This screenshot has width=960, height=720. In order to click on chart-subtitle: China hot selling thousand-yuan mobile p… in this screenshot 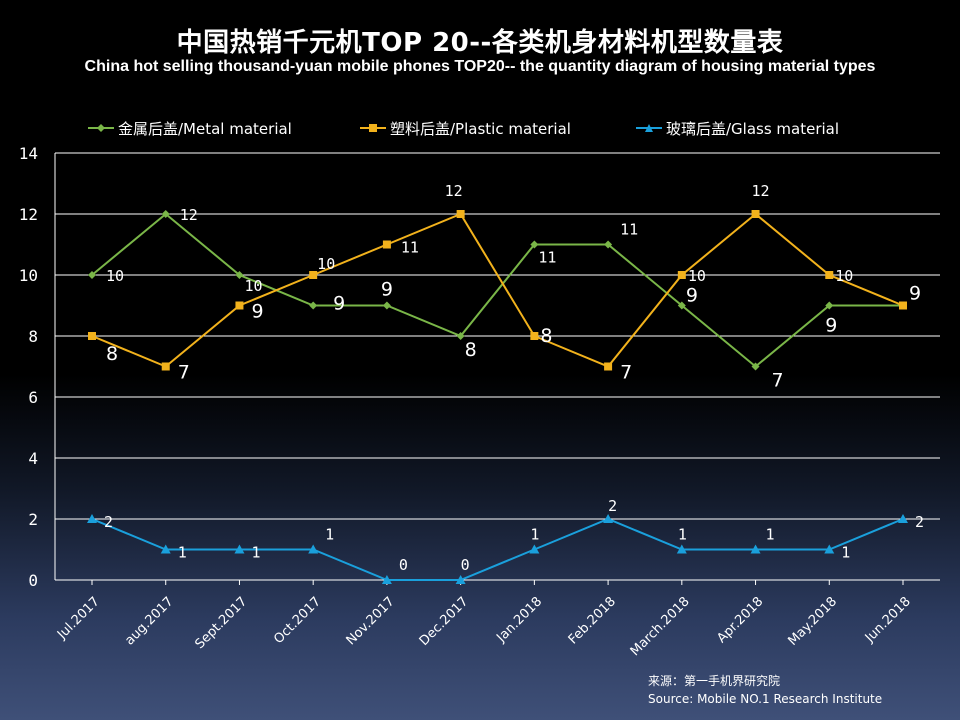, I will do `click(480, 66)`.